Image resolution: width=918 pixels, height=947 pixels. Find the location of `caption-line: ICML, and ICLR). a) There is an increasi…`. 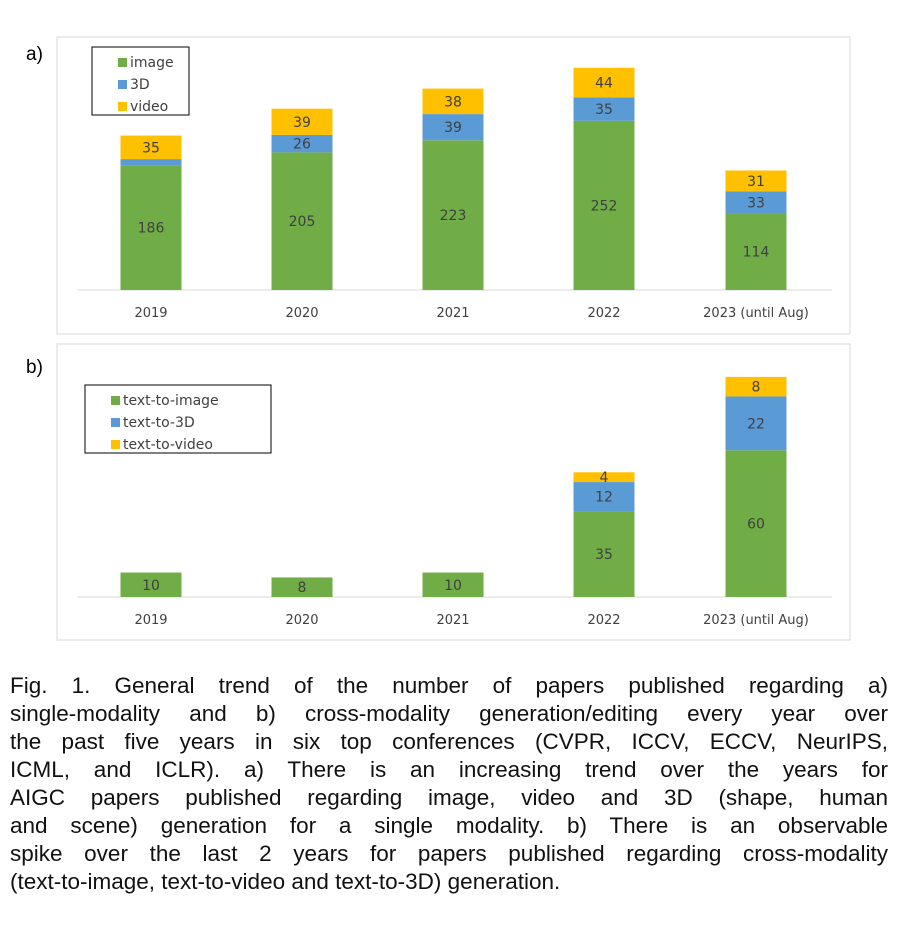

caption-line: ICML, and ICLR). a) There is an increasi… is located at coordinates (449, 769).